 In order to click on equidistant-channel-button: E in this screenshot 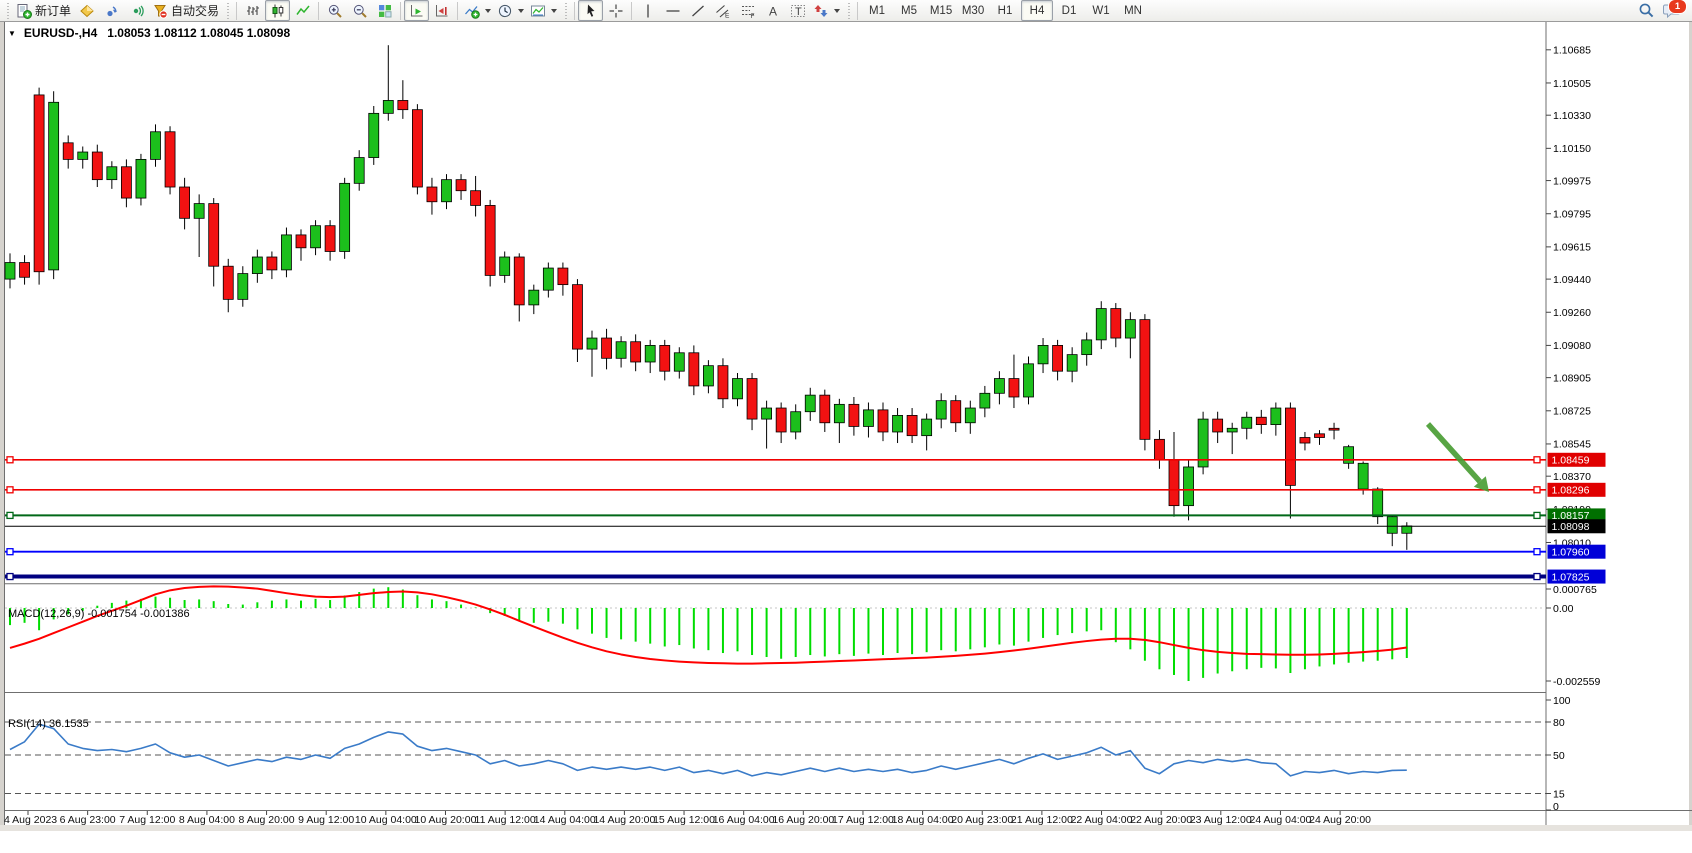, I will do `click(722, 10)`.